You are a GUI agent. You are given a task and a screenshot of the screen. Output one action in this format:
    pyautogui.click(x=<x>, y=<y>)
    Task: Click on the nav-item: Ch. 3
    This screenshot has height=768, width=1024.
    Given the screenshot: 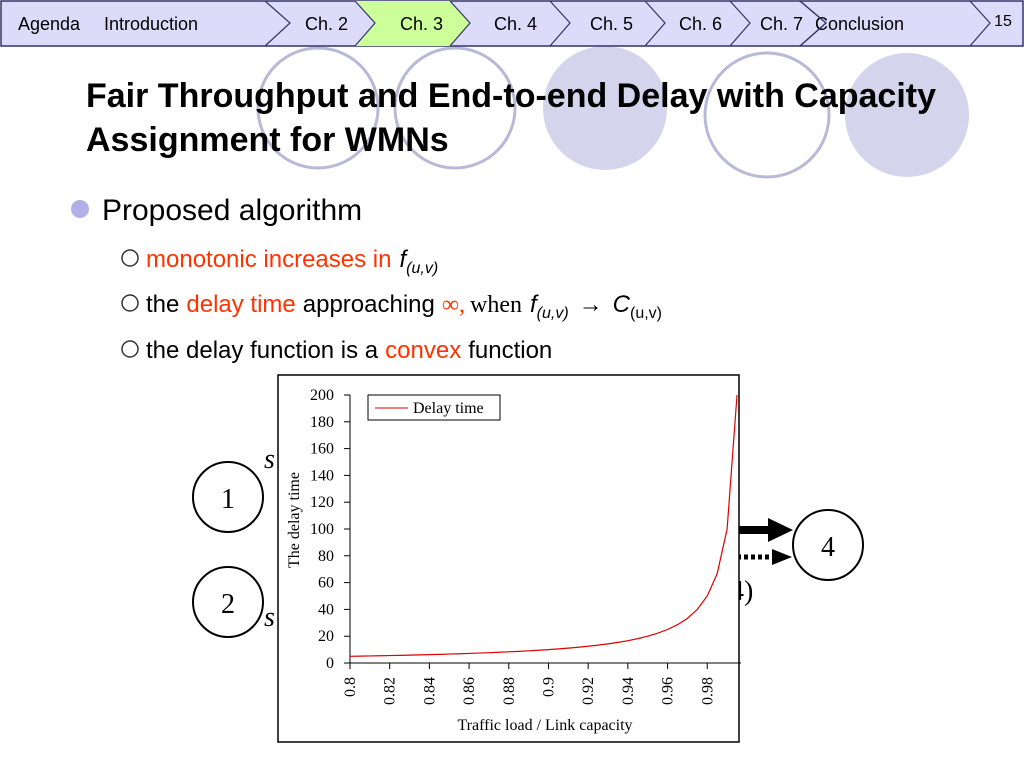 What is the action you would take?
    pyautogui.click(x=421, y=24)
    